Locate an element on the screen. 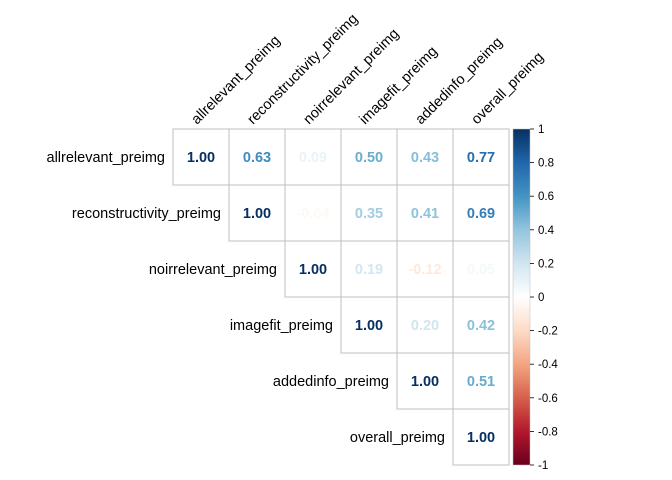 This screenshot has height=480, width=672. cell-reconstructivity_preimg-noirrelevant_preimg is located at coordinates (313, 213).